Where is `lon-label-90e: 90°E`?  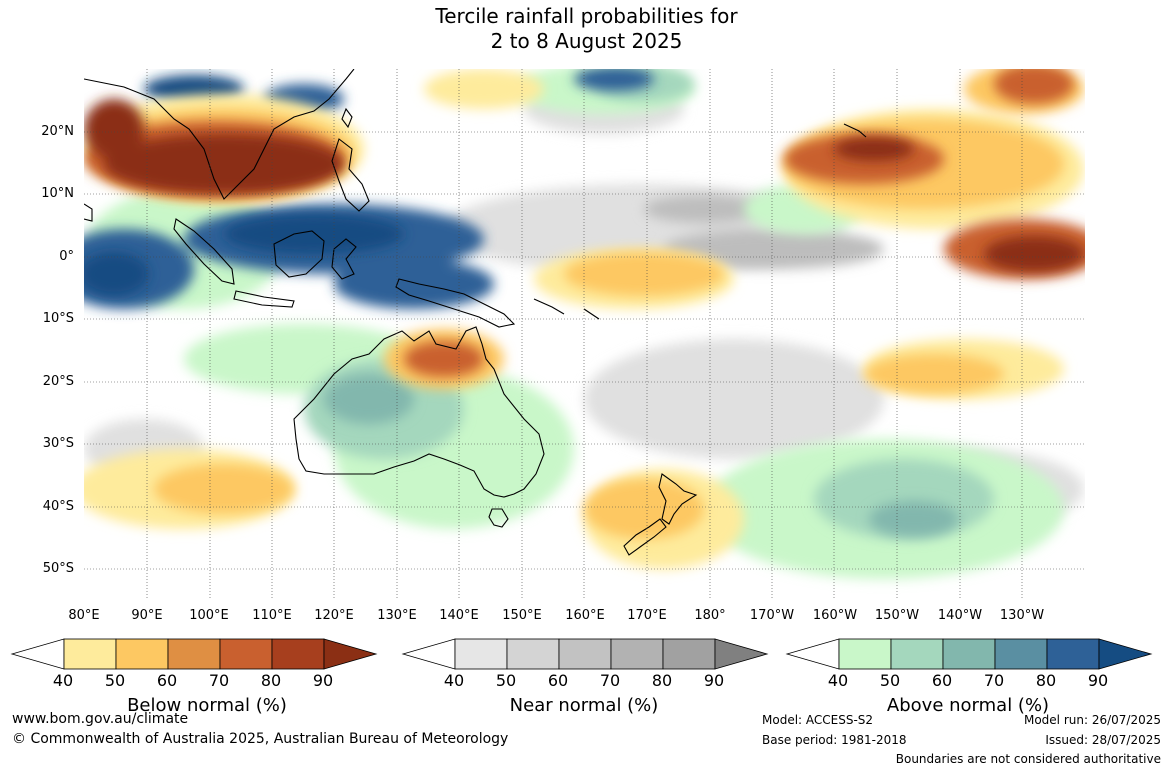 lon-label-90e: 90°E is located at coordinates (147, 615).